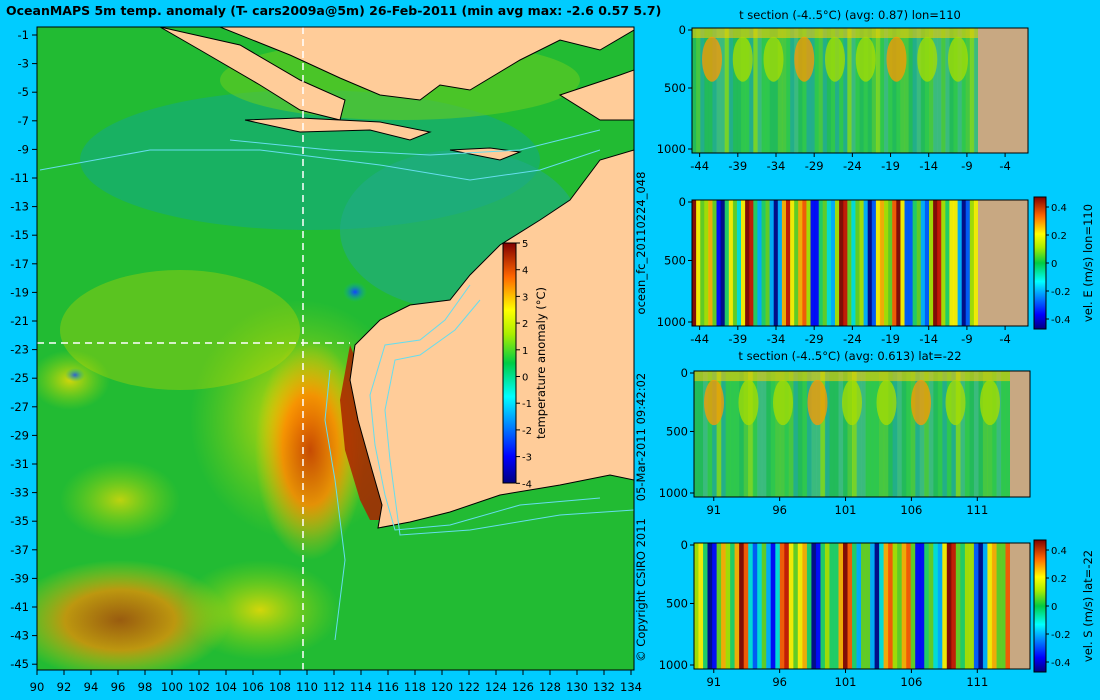  Describe the element at coordinates (1020, 606) in the screenshot. I see `section-land` at that location.